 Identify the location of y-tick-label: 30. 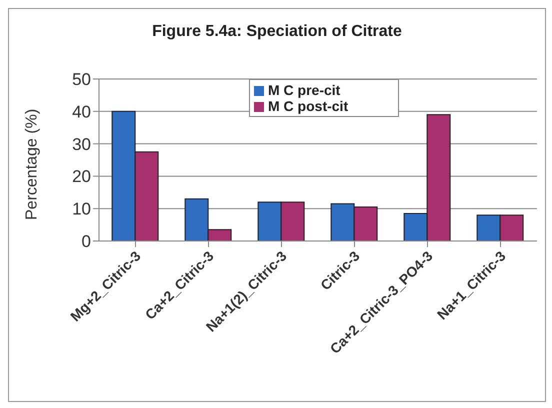
(81, 144).